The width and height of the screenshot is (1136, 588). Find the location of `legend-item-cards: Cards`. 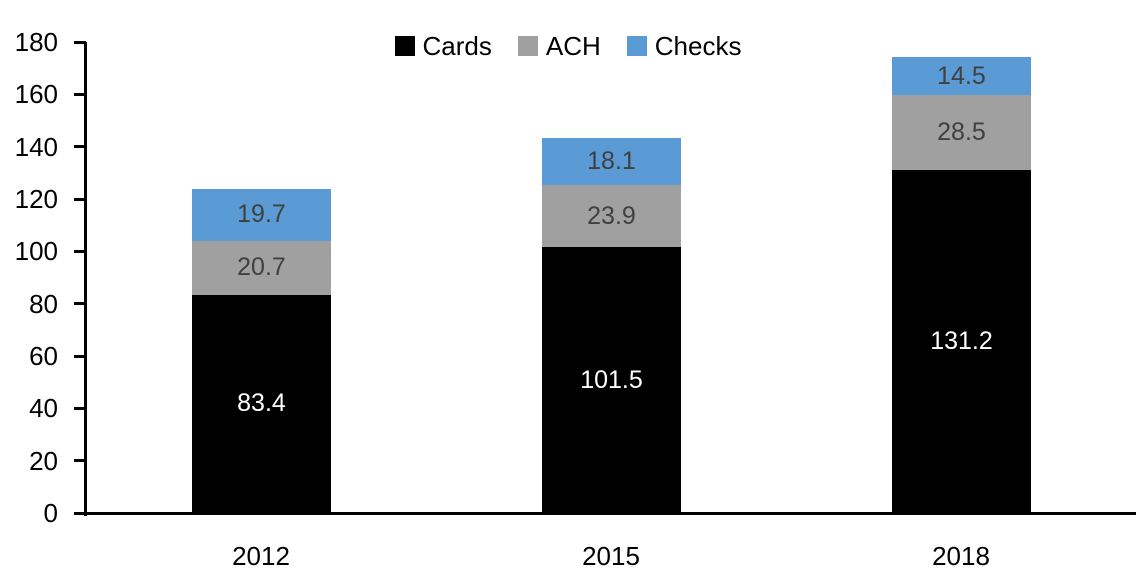

legend-item-cards: Cards is located at coordinates (443, 46).